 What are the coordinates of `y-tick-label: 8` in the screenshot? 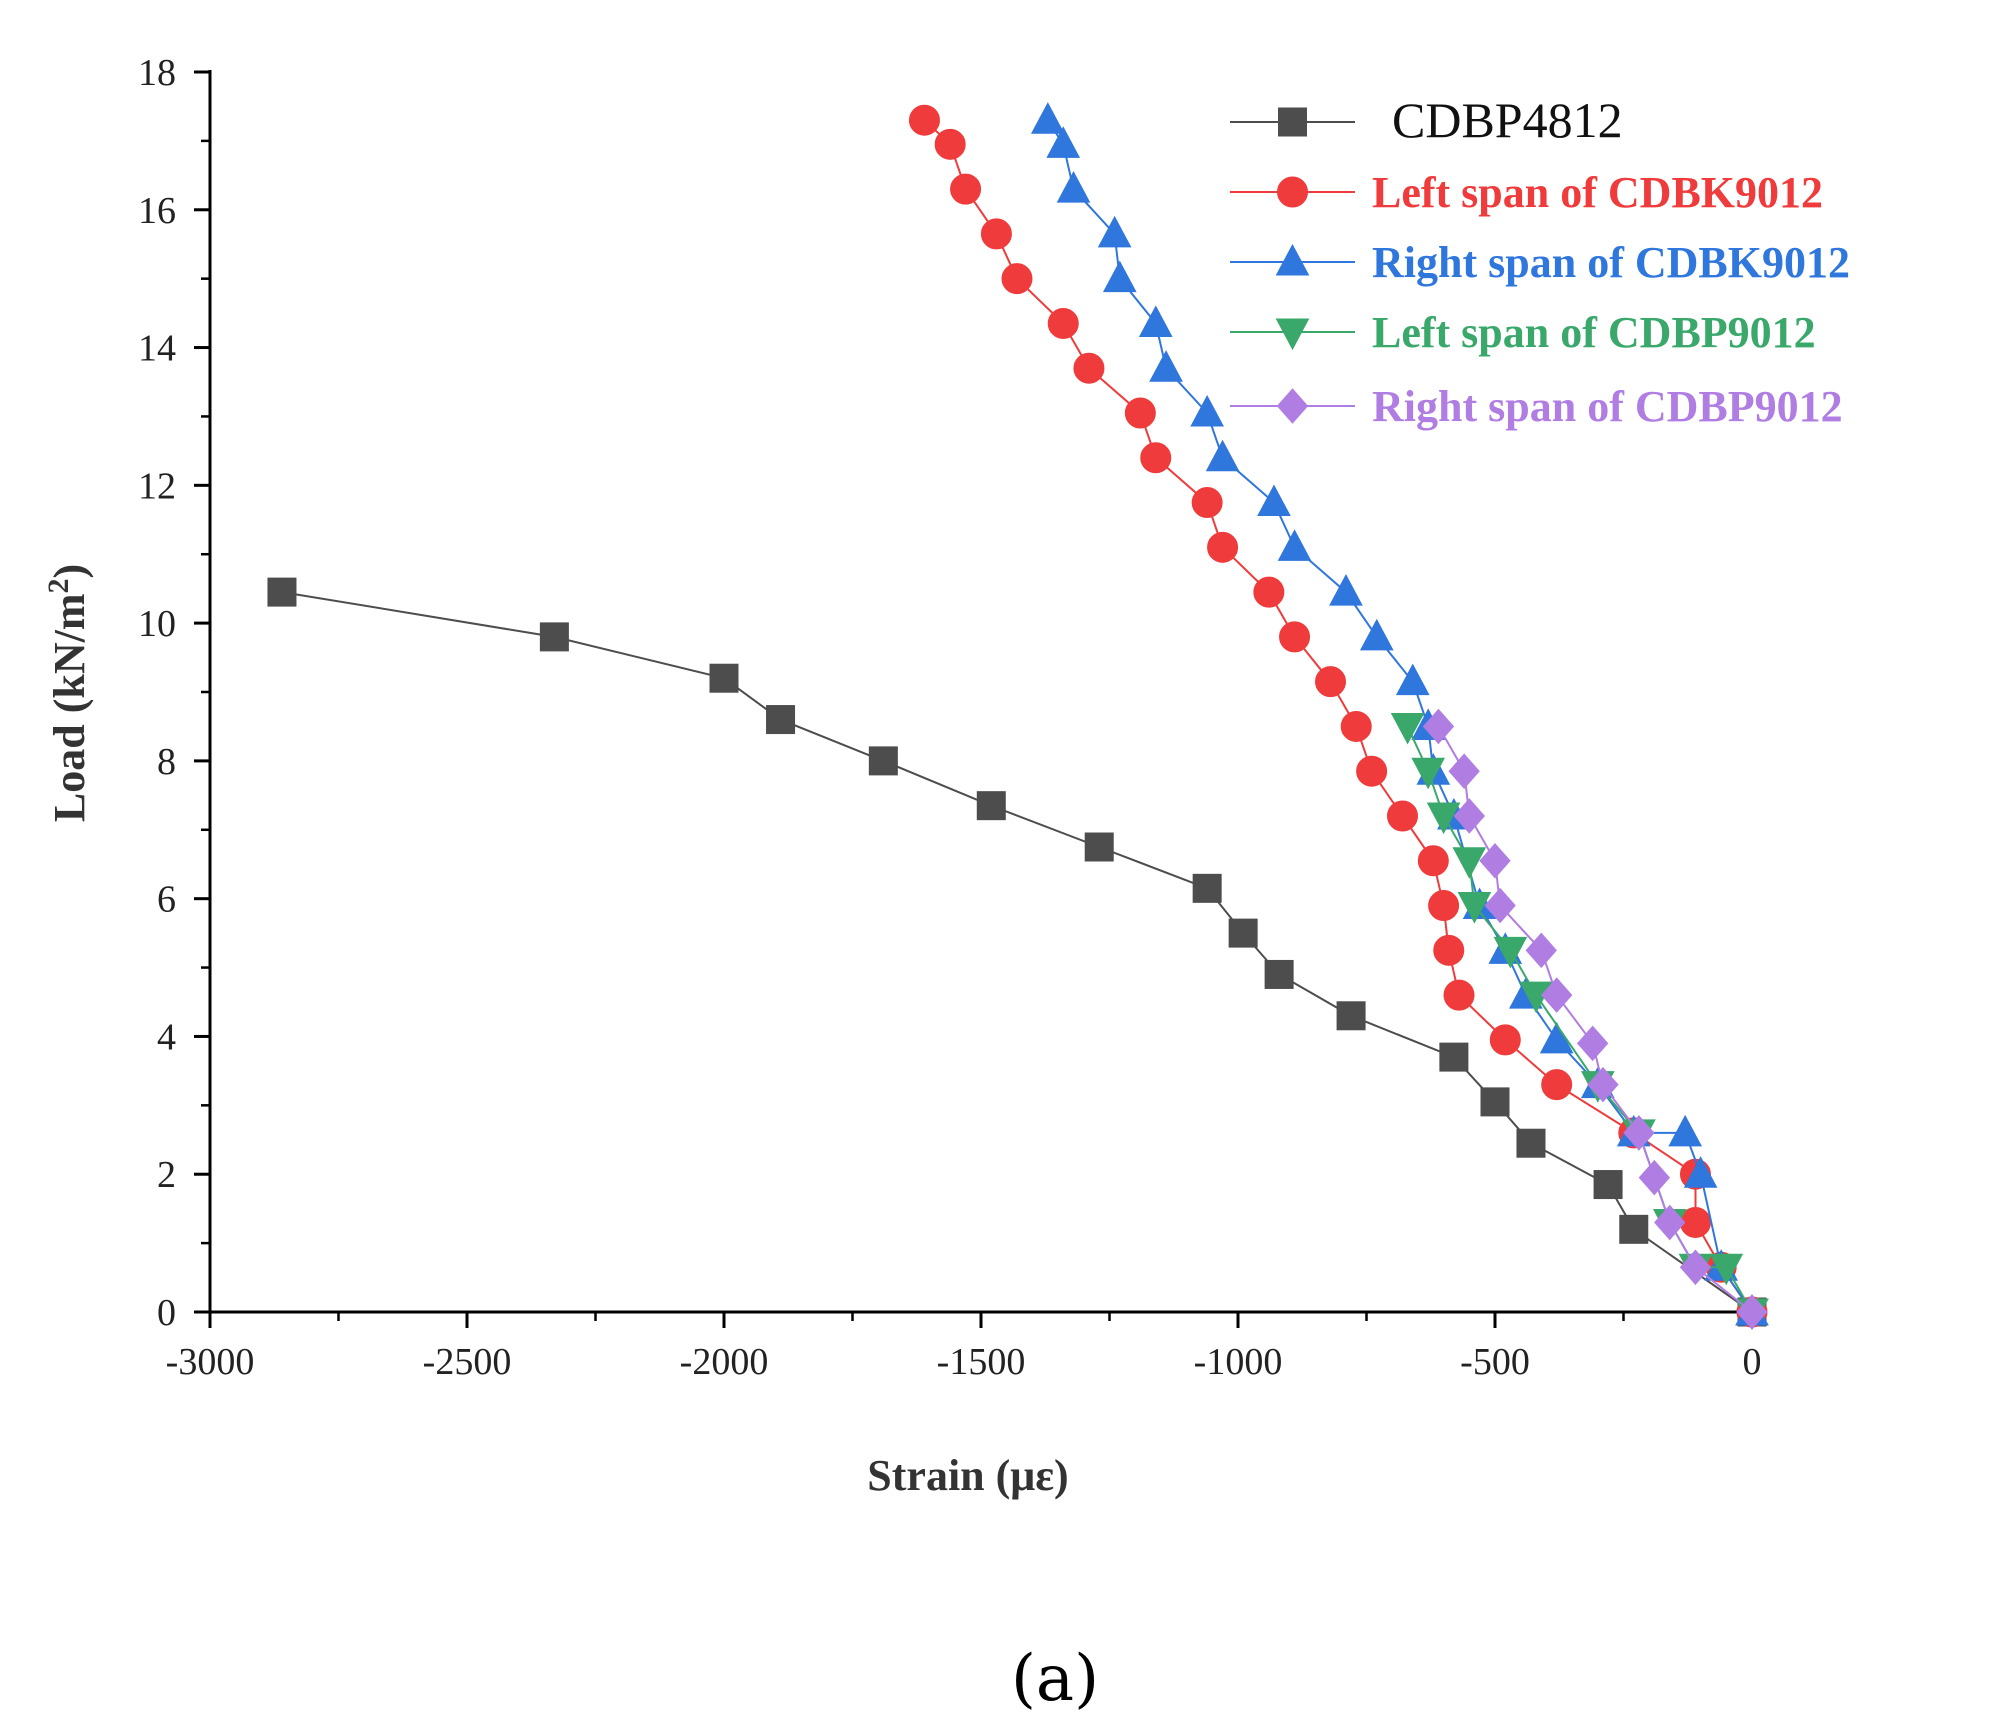 It's located at (166, 762).